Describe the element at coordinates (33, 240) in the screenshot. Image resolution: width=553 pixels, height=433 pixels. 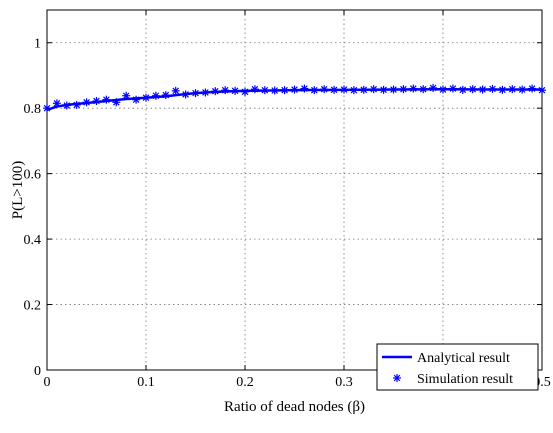
I see `y-tick-label: 0.4` at that location.